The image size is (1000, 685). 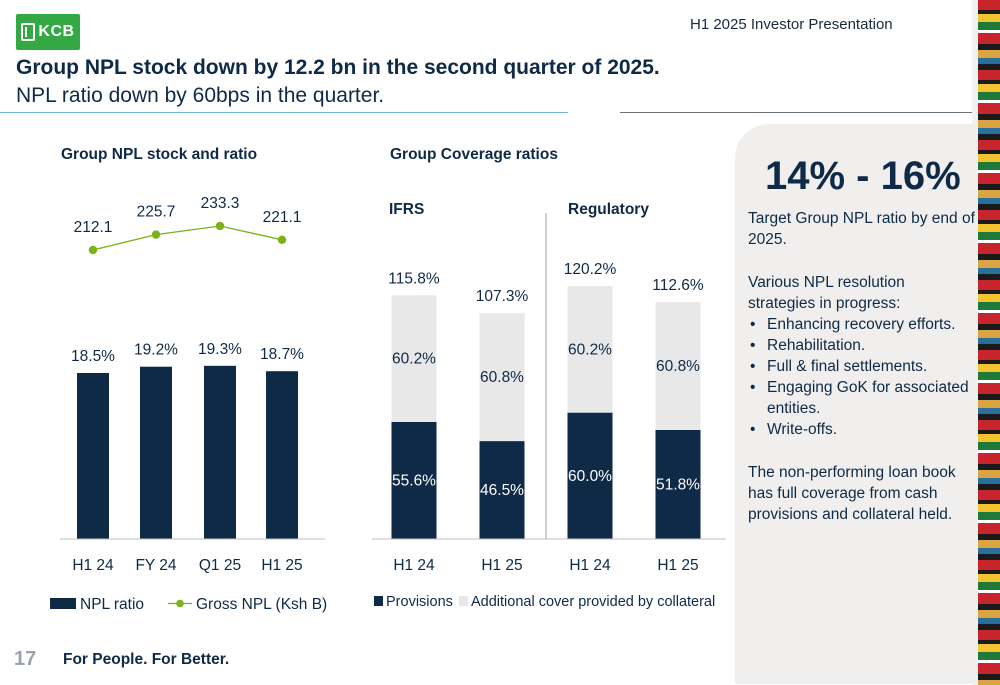 I want to click on npl-category-label: FY 24, so click(x=155, y=565).